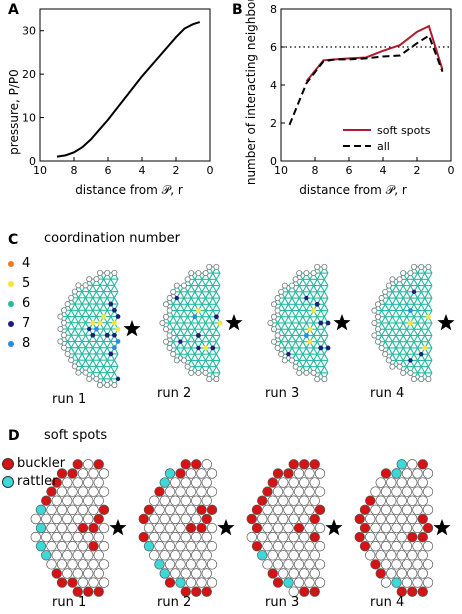 This screenshot has width=462, height=614. I want to click on legend-c-item: 4, so click(19, 263).